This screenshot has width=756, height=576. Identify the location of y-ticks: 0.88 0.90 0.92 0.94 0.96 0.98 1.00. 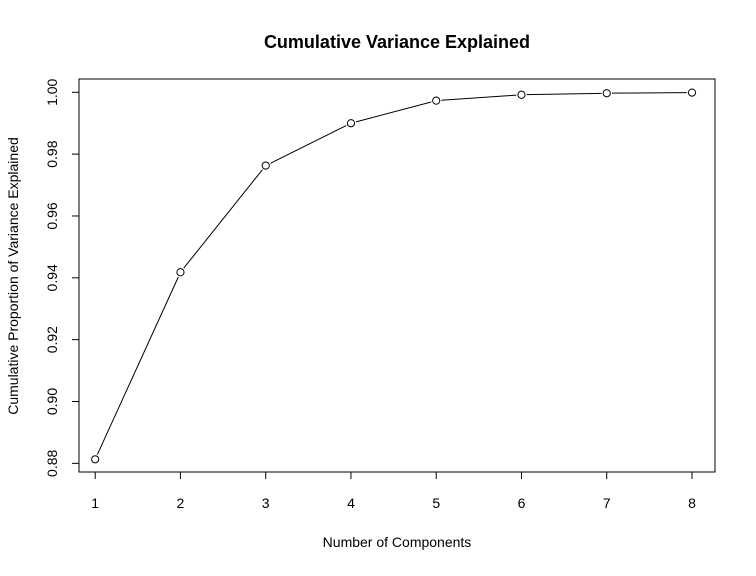
(61, 277).